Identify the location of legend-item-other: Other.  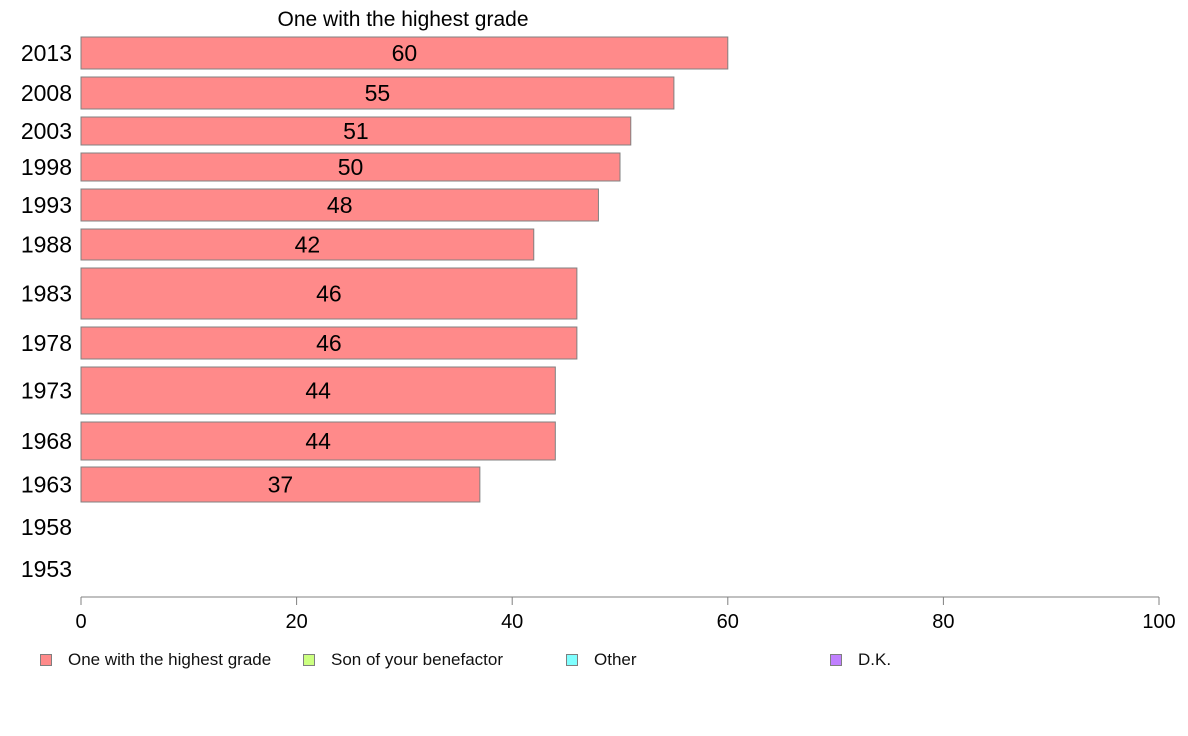
(601, 660).